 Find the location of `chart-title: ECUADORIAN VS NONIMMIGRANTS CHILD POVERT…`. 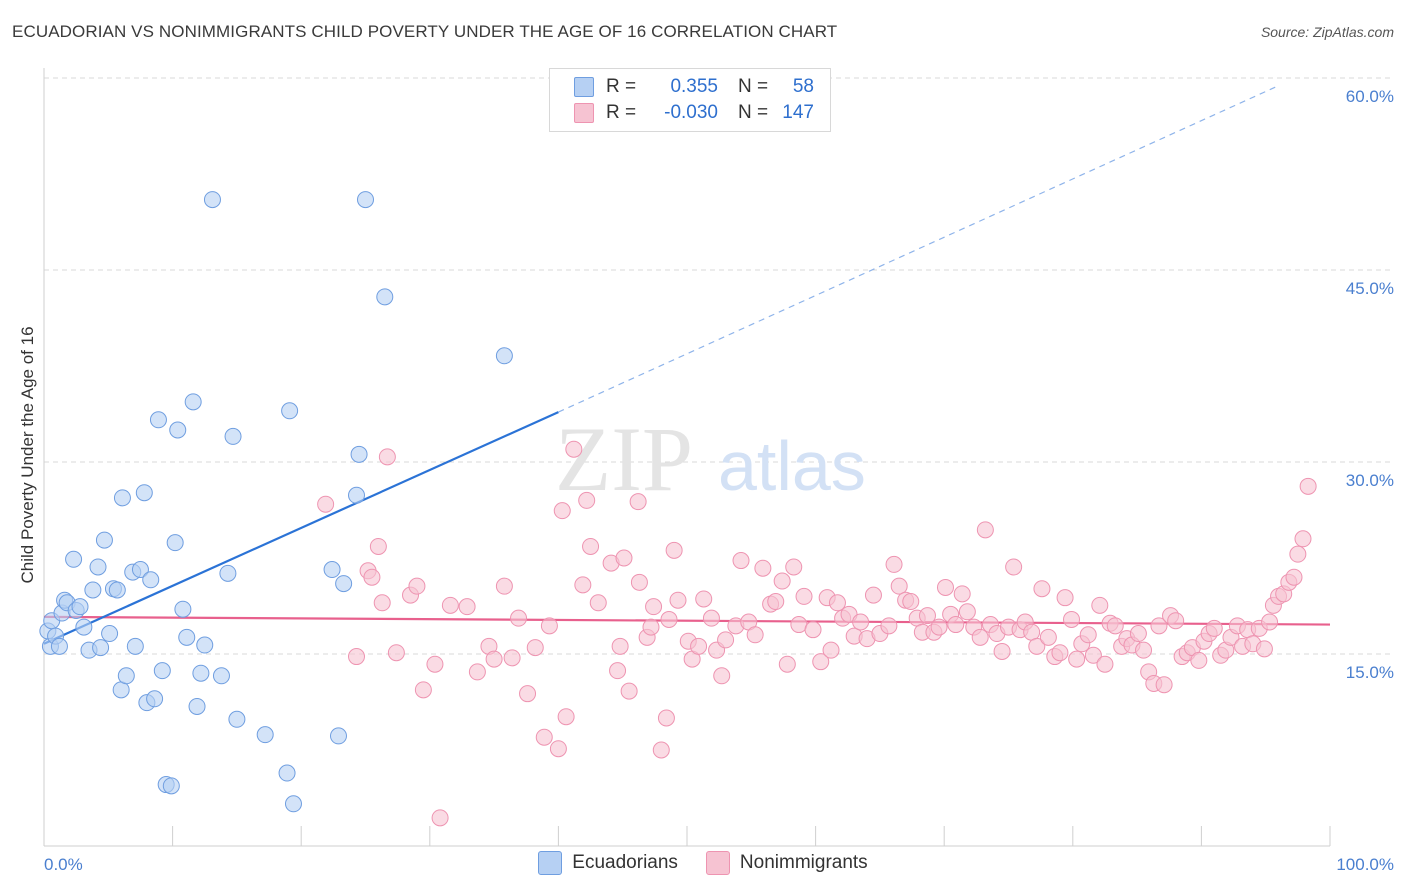

chart-title: ECUADORIAN VS NONIMMIGRANTS CHILD POVERT… is located at coordinates (425, 31).